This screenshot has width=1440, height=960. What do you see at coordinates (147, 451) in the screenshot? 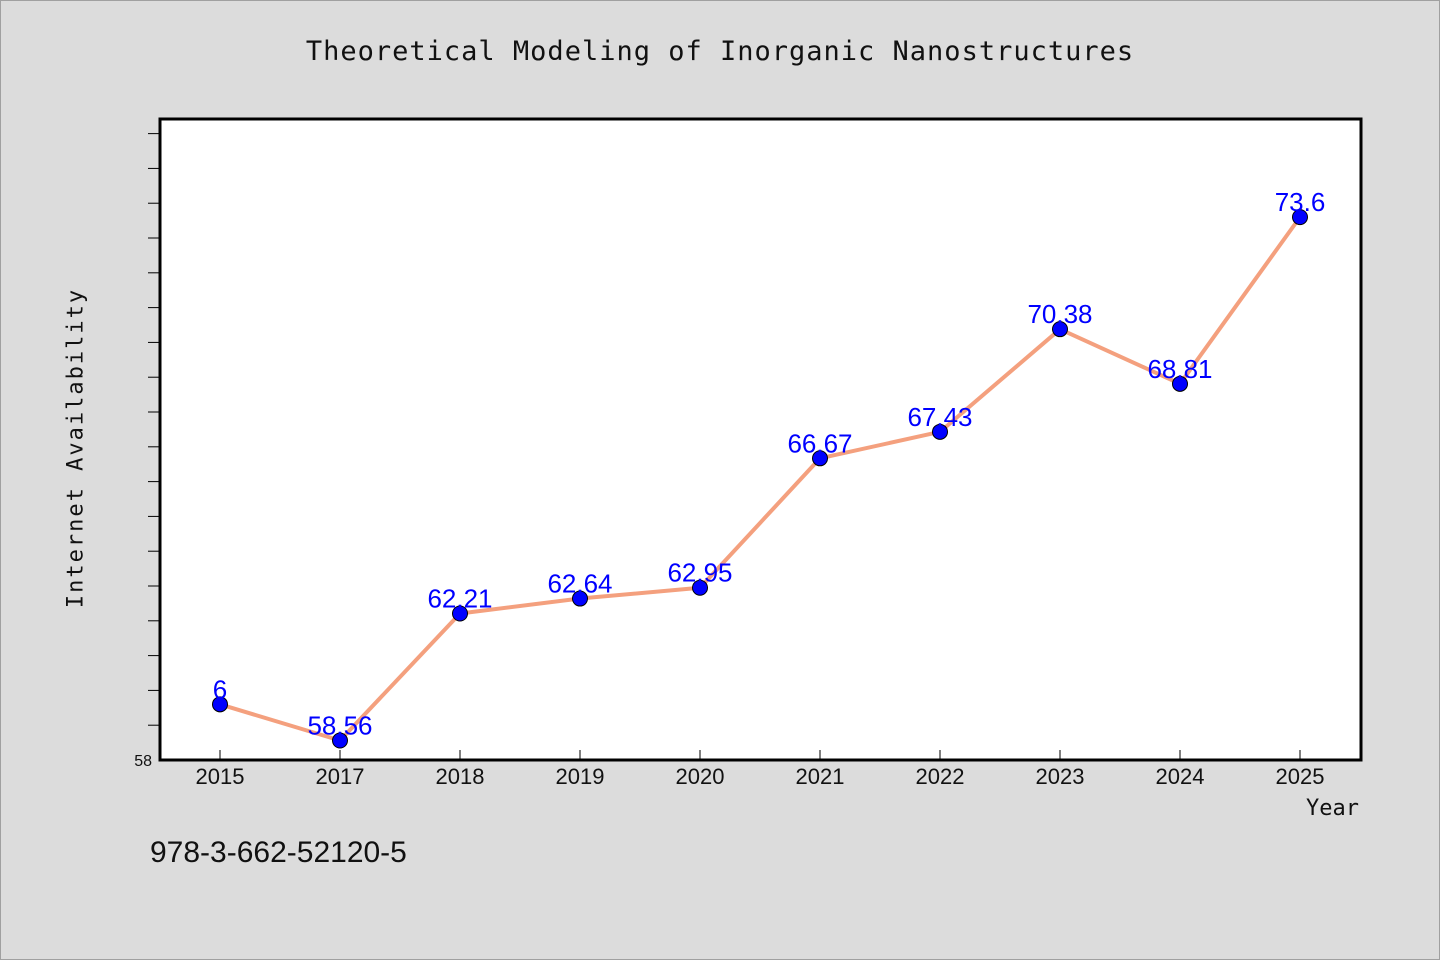
I see `y-axis-ticks: 58` at bounding box center [147, 451].